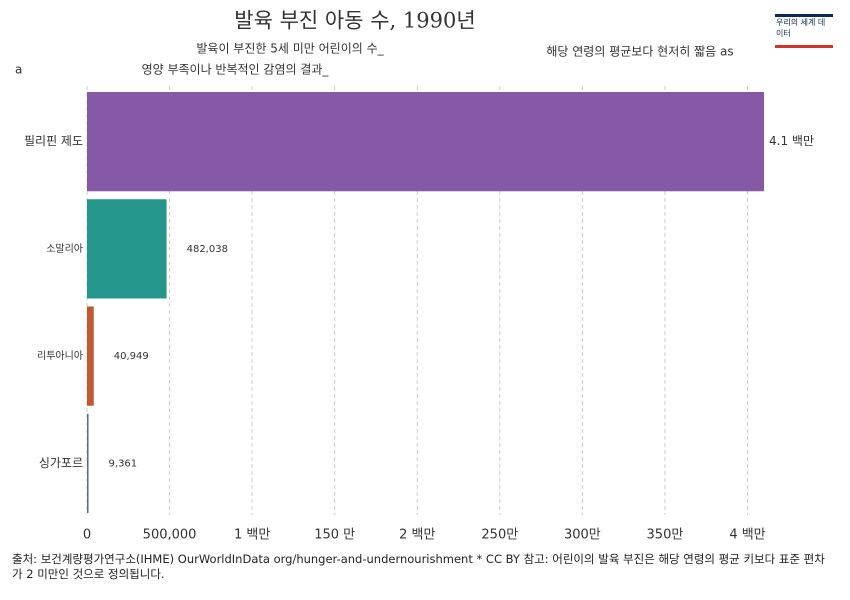 The image size is (850, 600). What do you see at coordinates (639, 52) in the screenshot?
I see `subtitle: 해당 연령의 평균보다 현저히 짧음 as` at bounding box center [639, 52].